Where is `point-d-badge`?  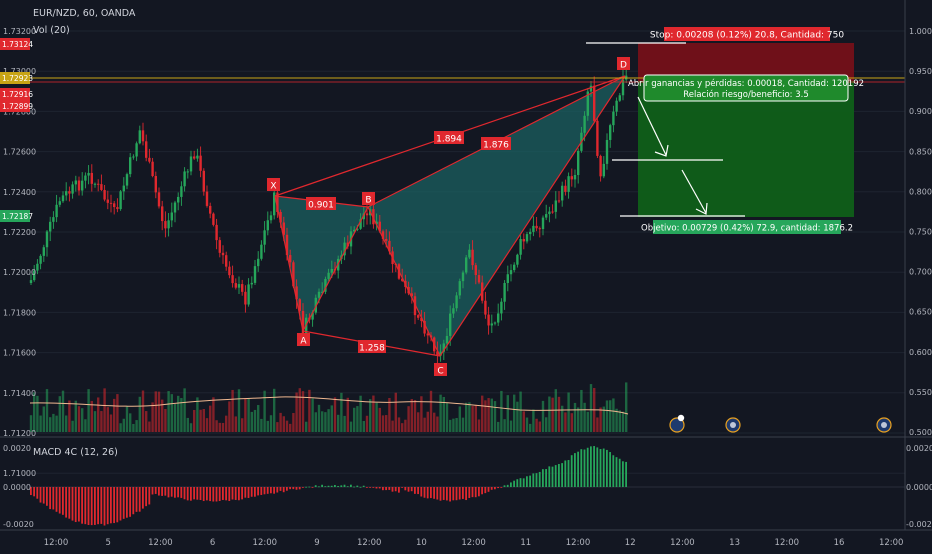 point-d-badge is located at coordinates (623, 63).